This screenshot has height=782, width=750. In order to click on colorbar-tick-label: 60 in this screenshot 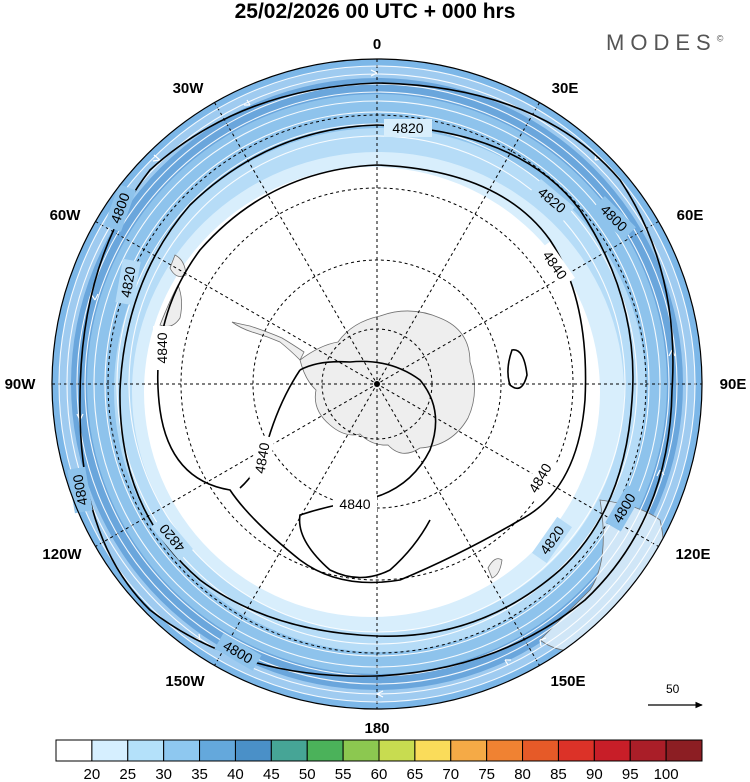, I will do `click(379, 773)`.